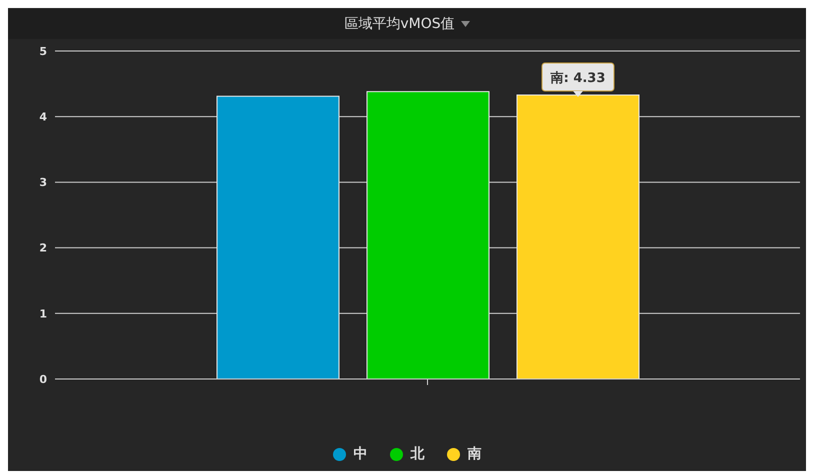  What do you see at coordinates (475, 454) in the screenshot?
I see `legend-label: 南` at bounding box center [475, 454].